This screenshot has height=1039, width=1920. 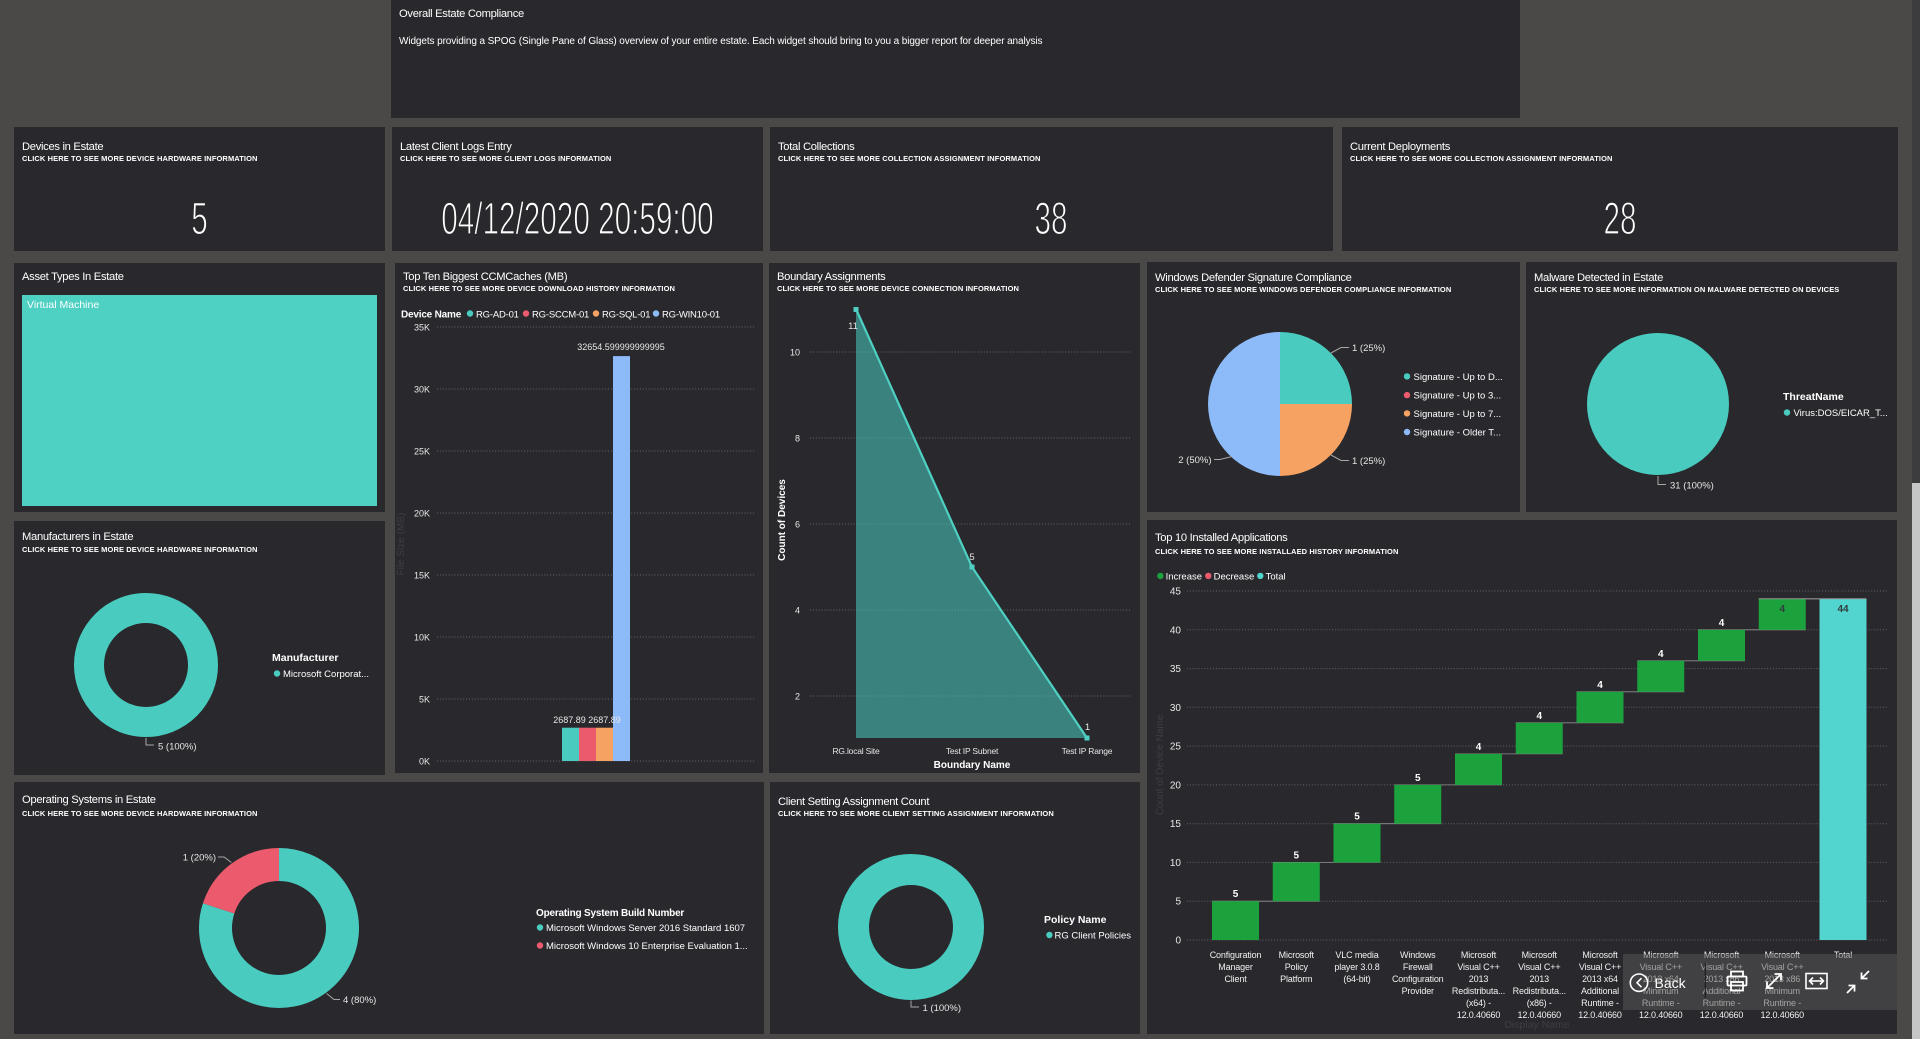 What do you see at coordinates (1160, 764) in the screenshot?
I see `svg-text: Count of Device Name` at bounding box center [1160, 764].